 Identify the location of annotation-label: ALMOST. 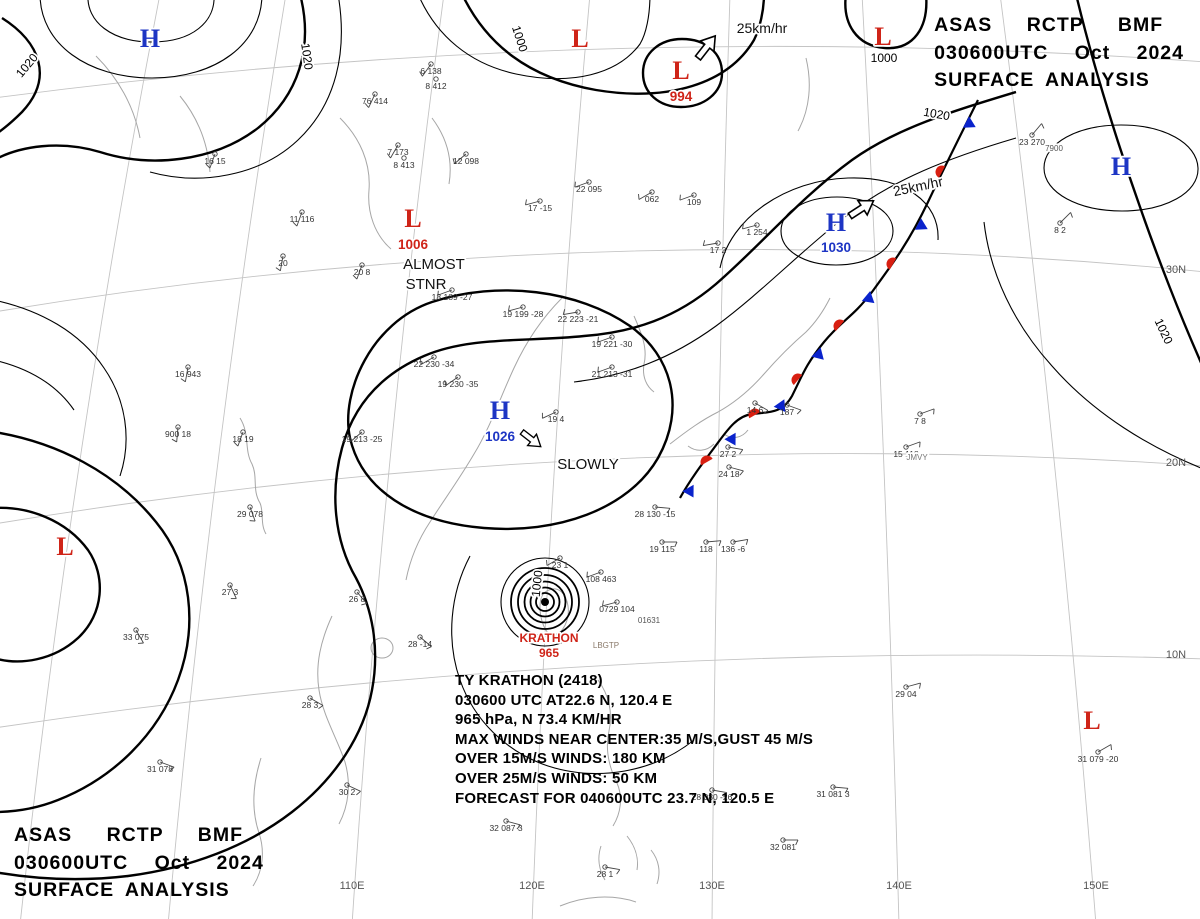
(434, 264).